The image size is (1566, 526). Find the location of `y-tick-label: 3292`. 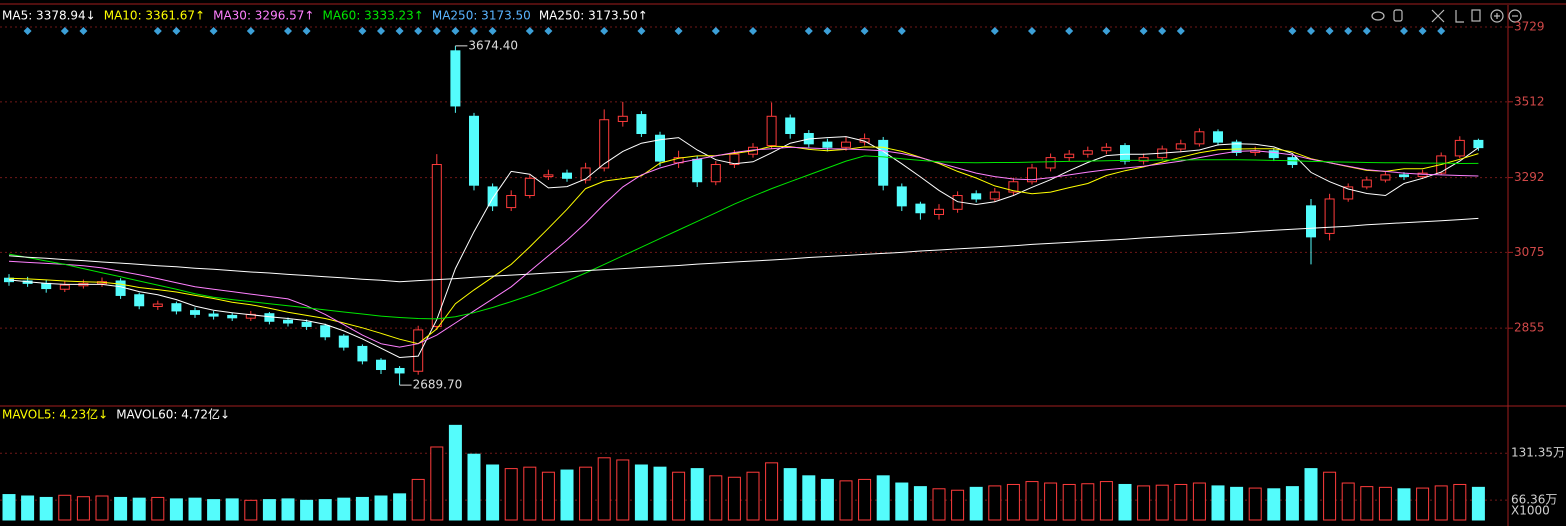

y-tick-label: 3292 is located at coordinates (1529, 177).